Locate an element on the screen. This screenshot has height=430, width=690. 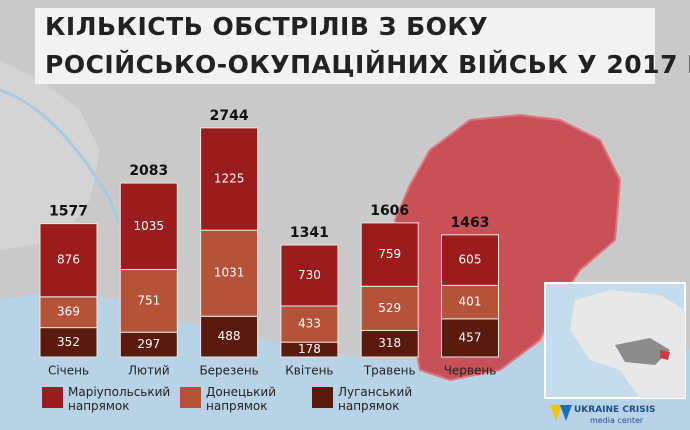
segment-label: 759 is located at coordinates (389, 254).